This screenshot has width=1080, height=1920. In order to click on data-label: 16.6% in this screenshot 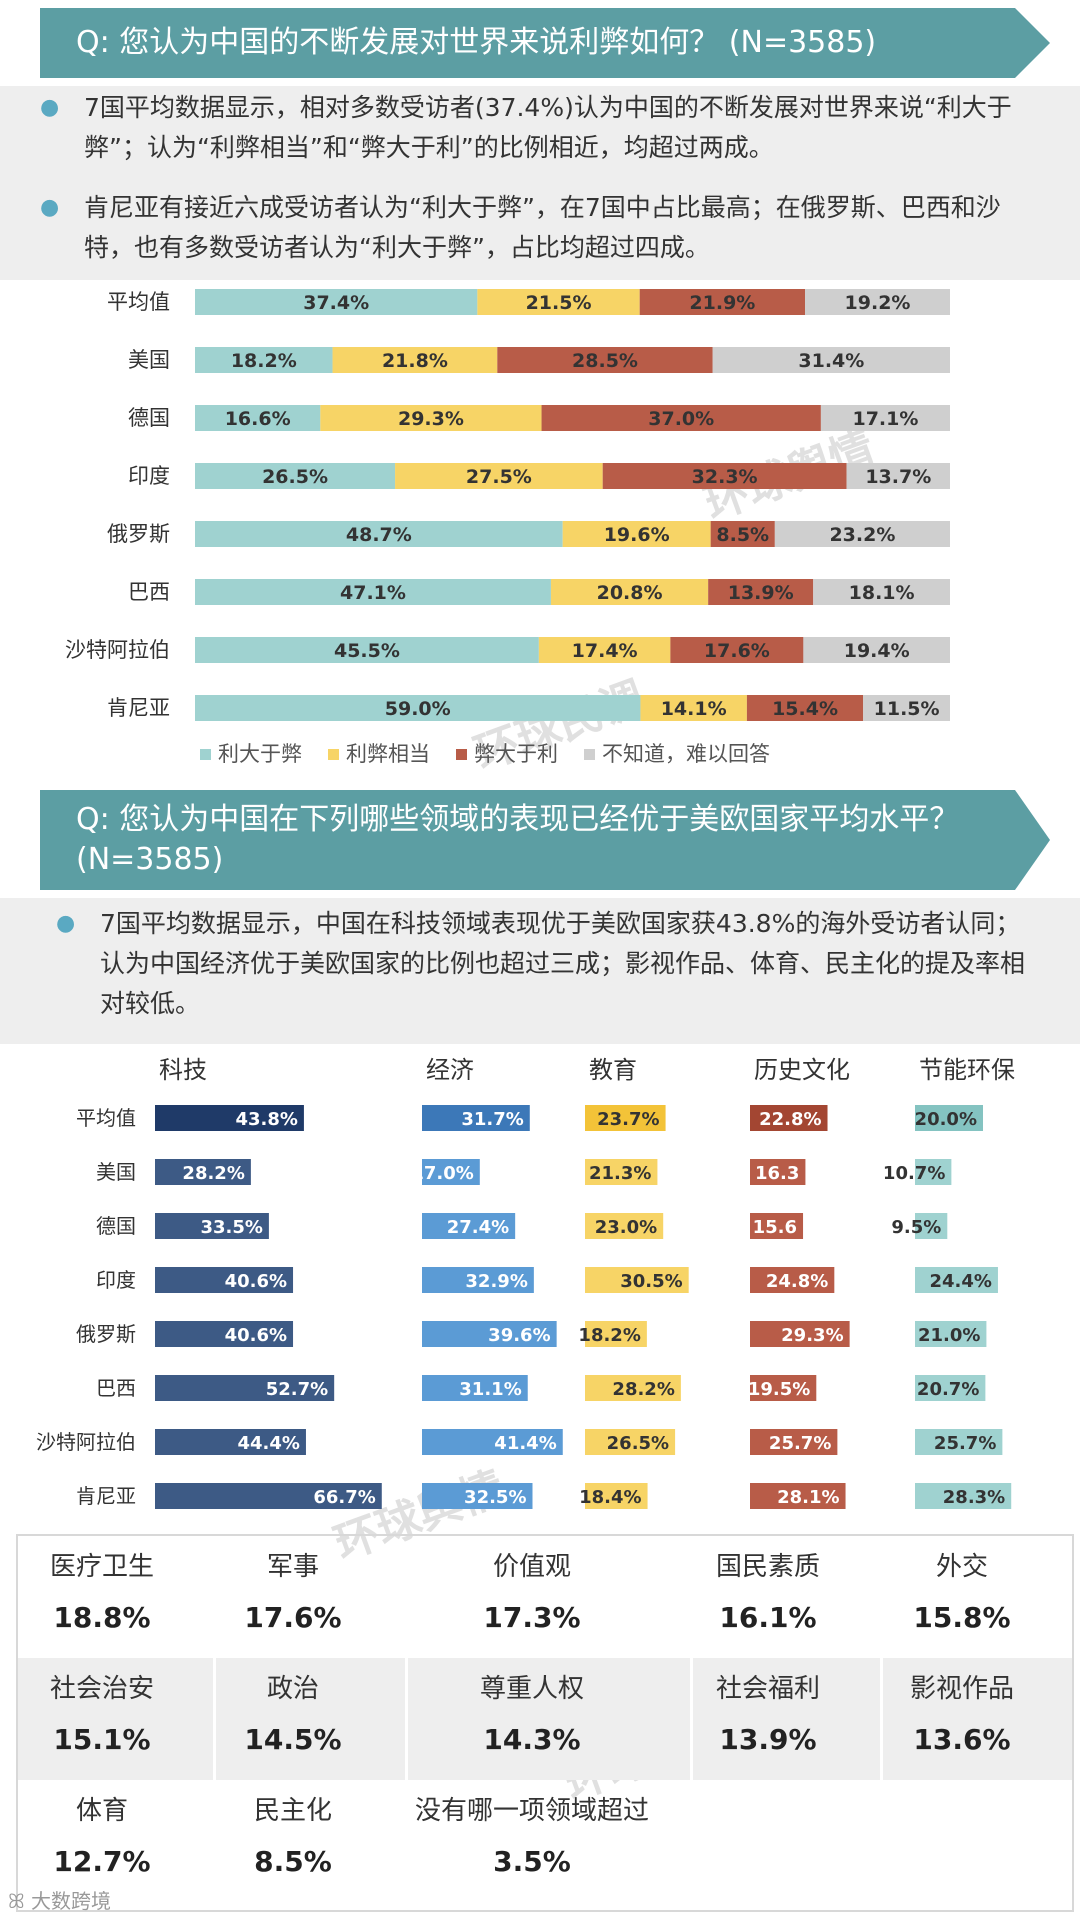, I will do `click(258, 419)`.